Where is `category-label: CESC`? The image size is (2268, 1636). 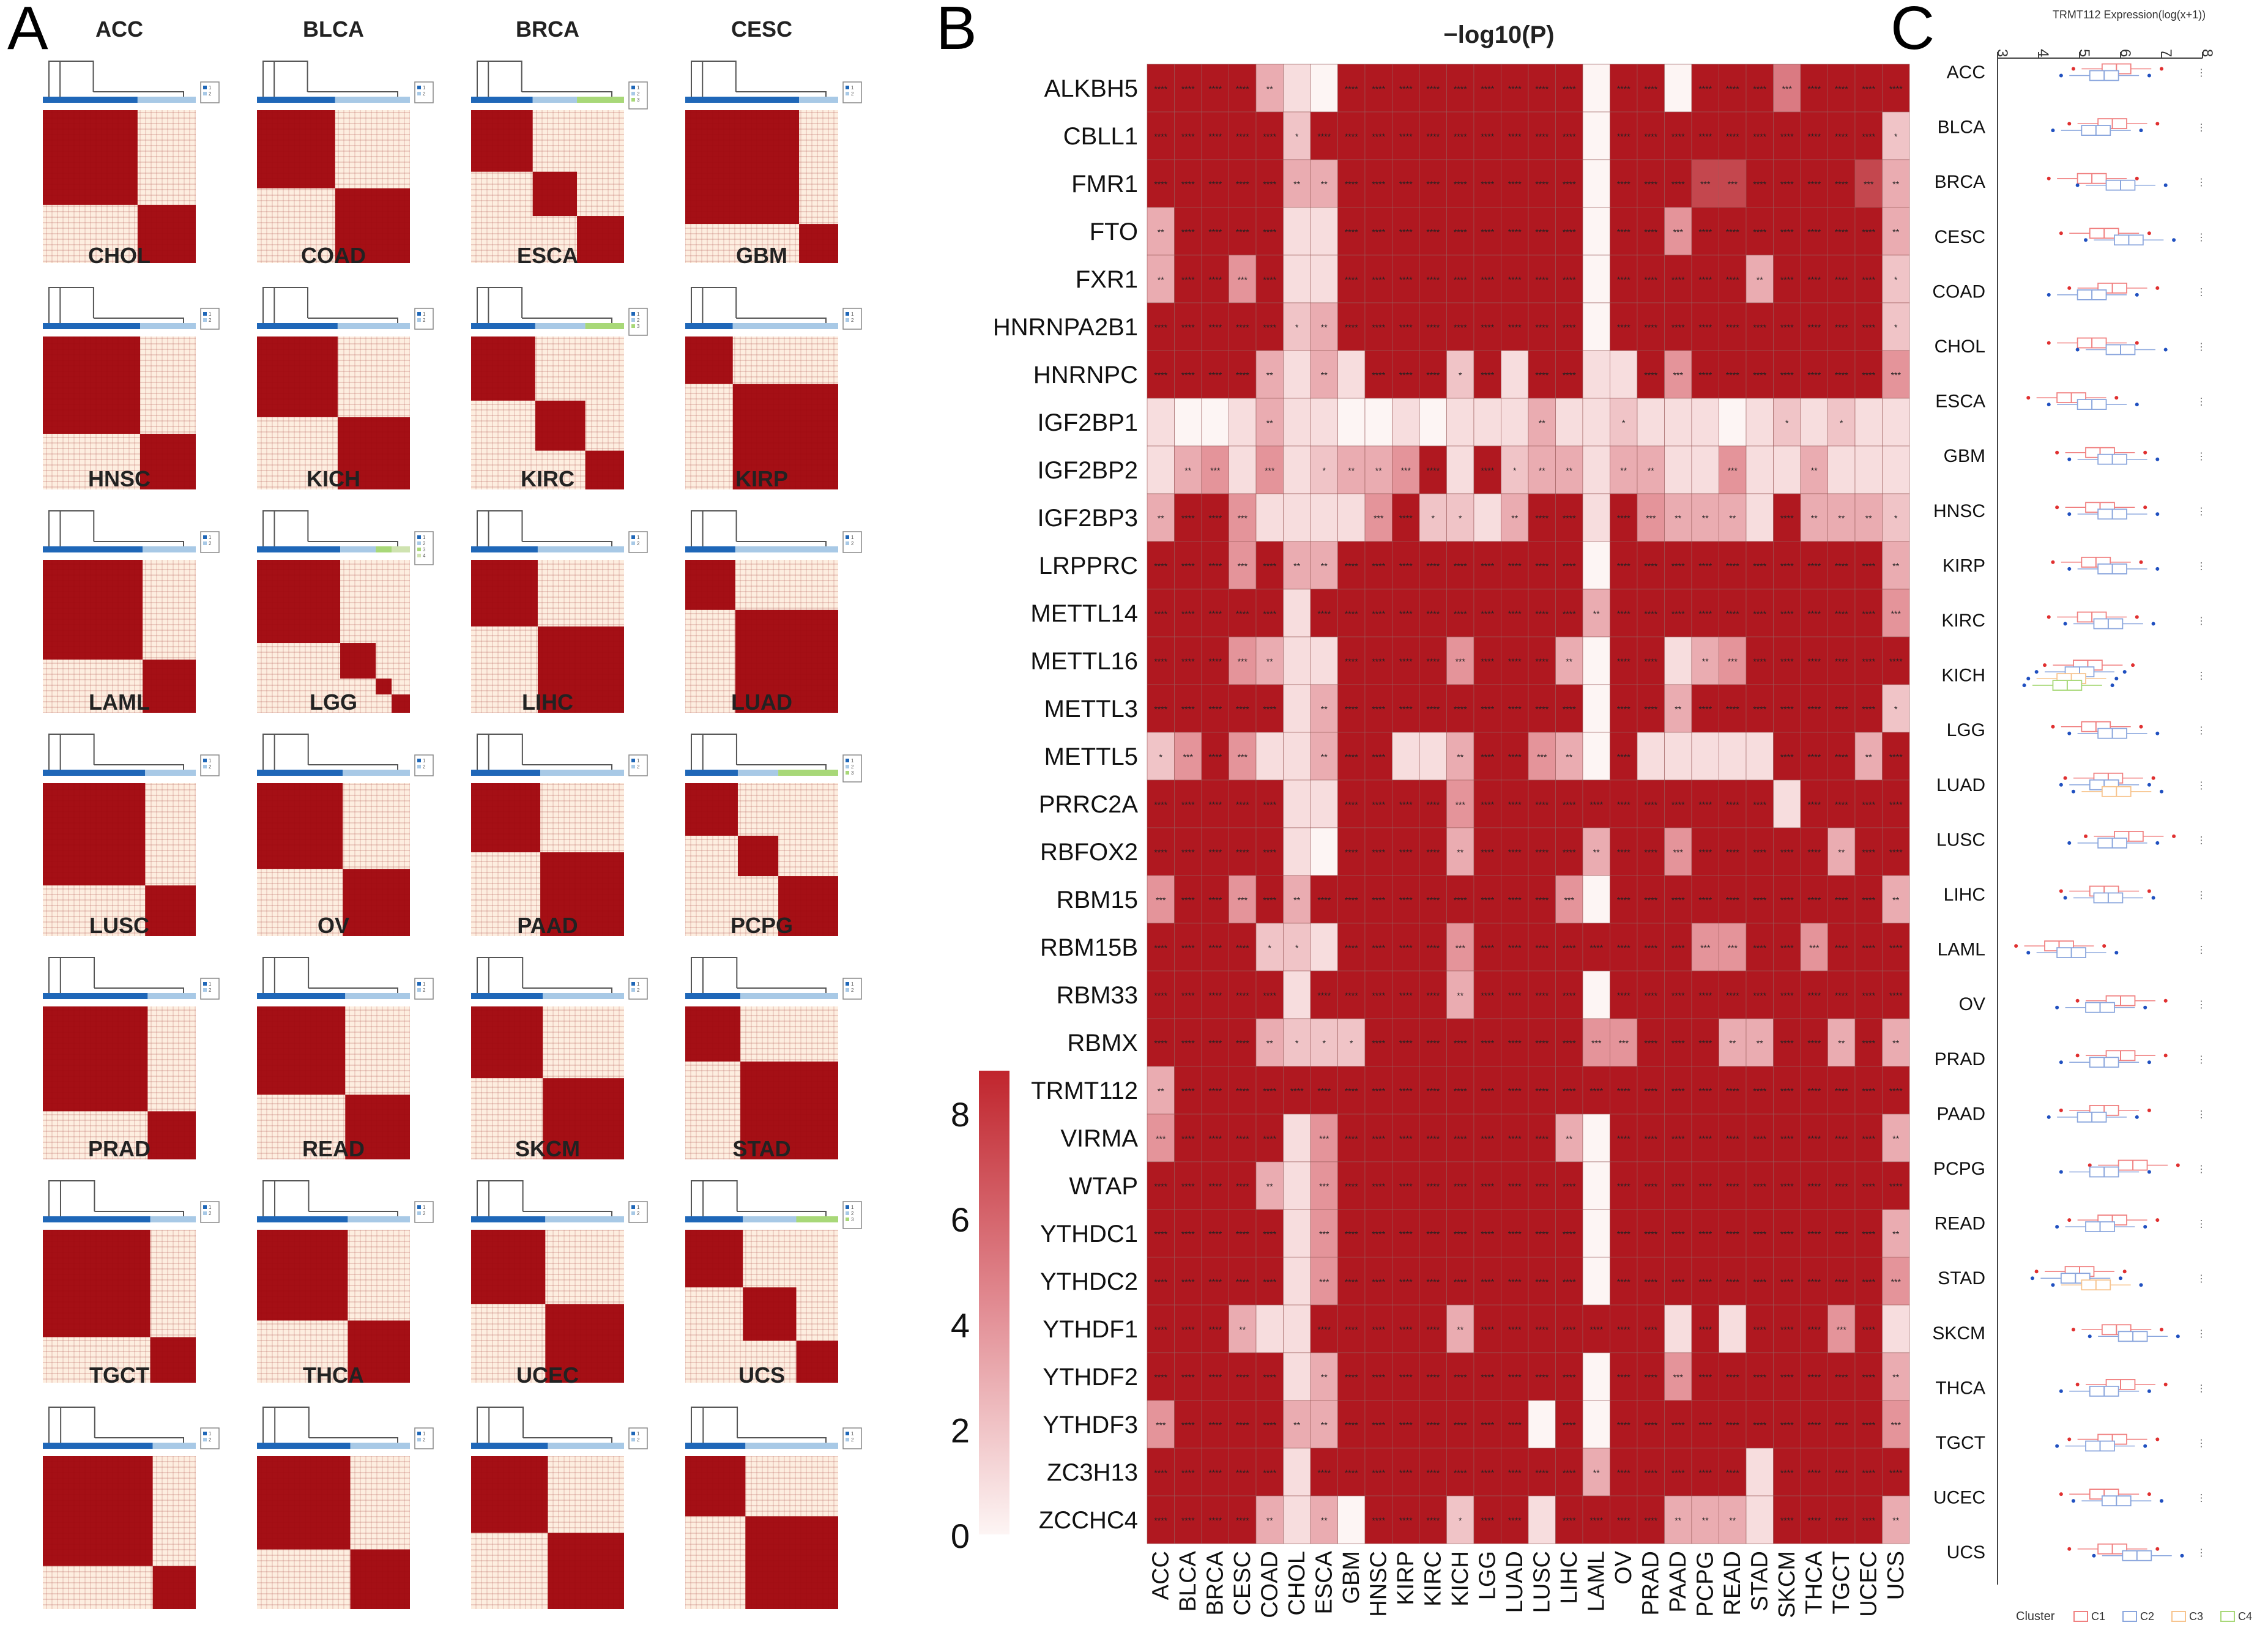
category-label: CESC is located at coordinates (1960, 237).